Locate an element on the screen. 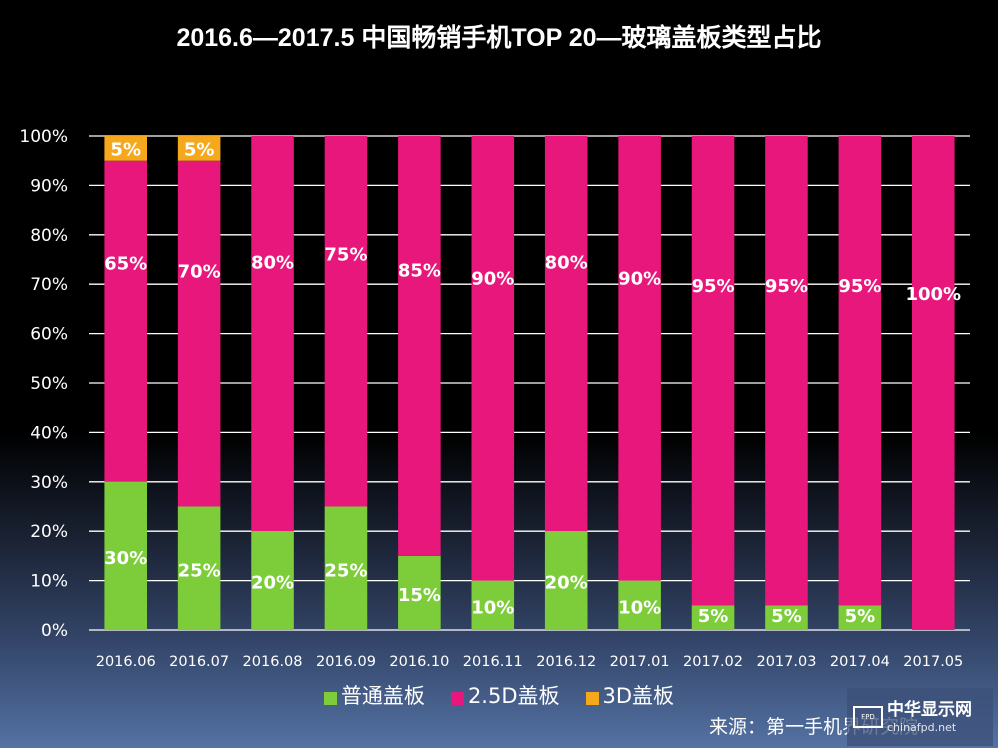  legend-item: 2.5D盖板 is located at coordinates (505, 695).